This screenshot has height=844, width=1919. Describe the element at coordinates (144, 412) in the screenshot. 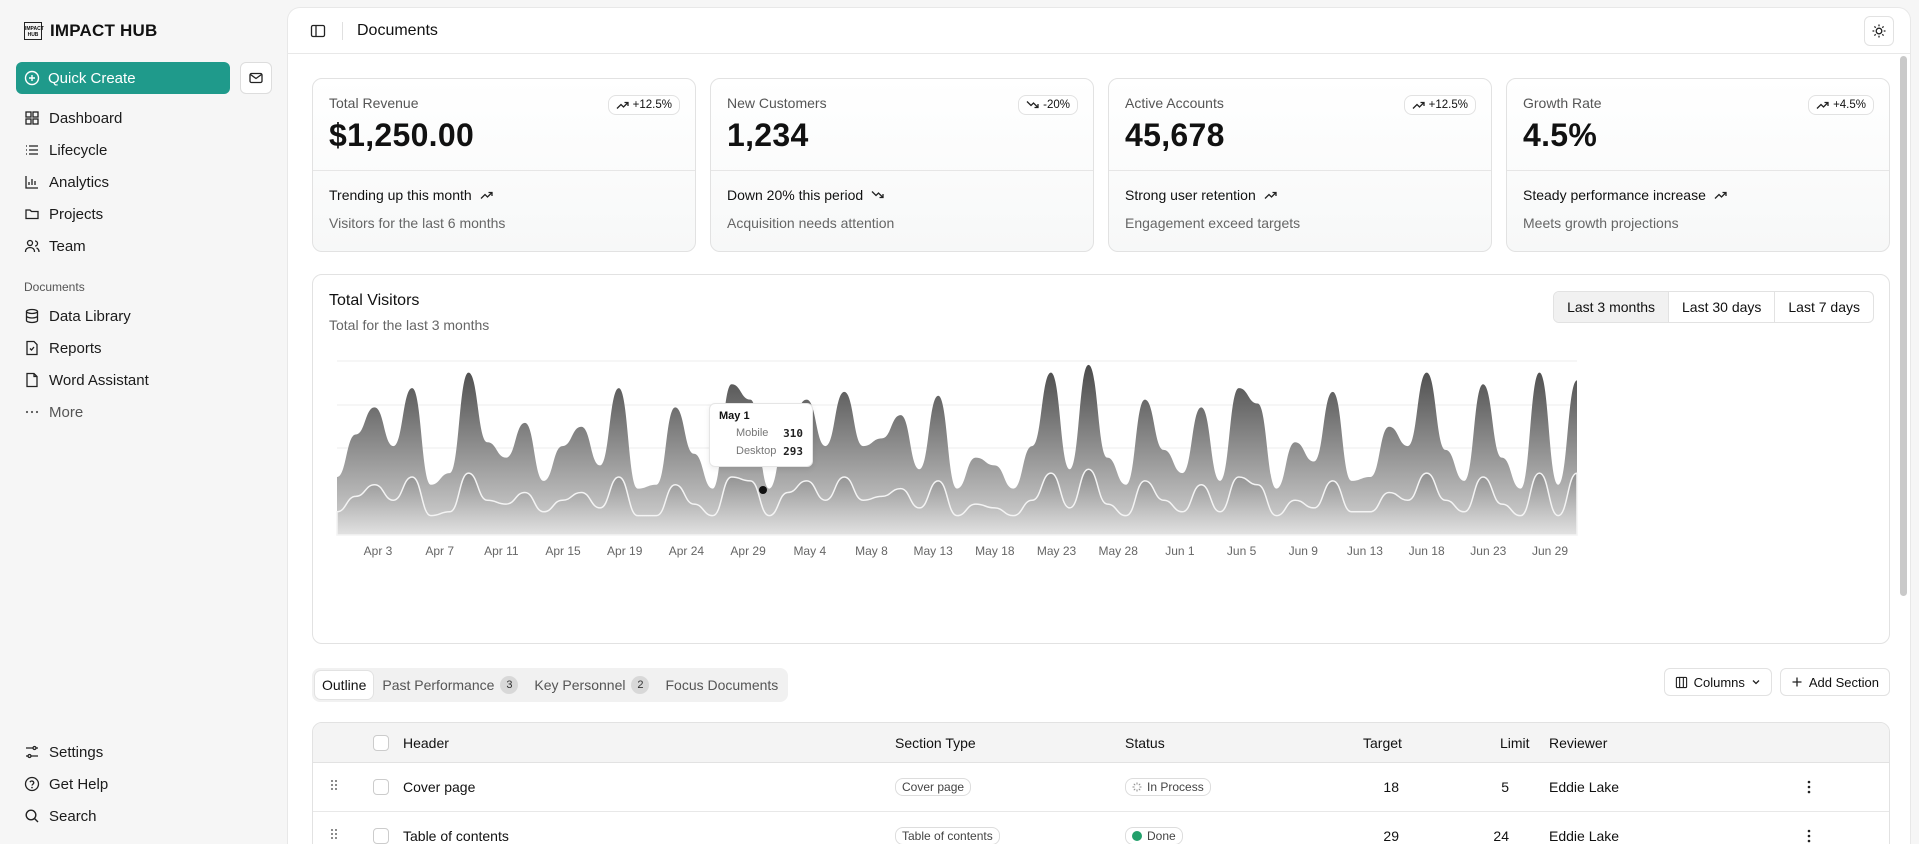

I see `sidebar-item-more: More` at that location.